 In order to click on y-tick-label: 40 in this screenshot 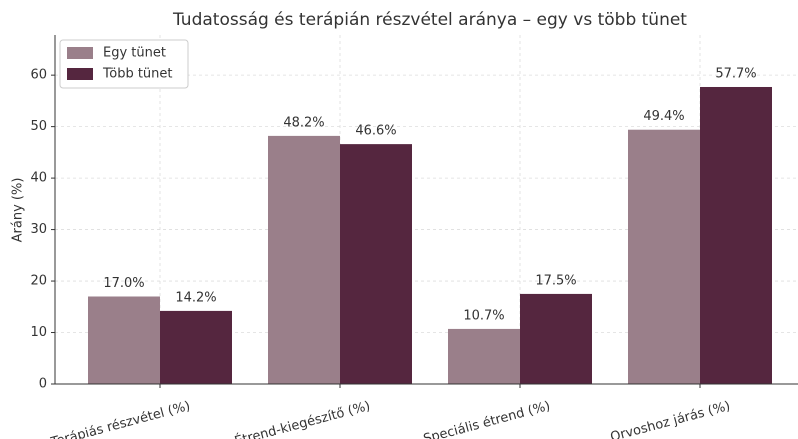, I will do `click(38, 178)`.